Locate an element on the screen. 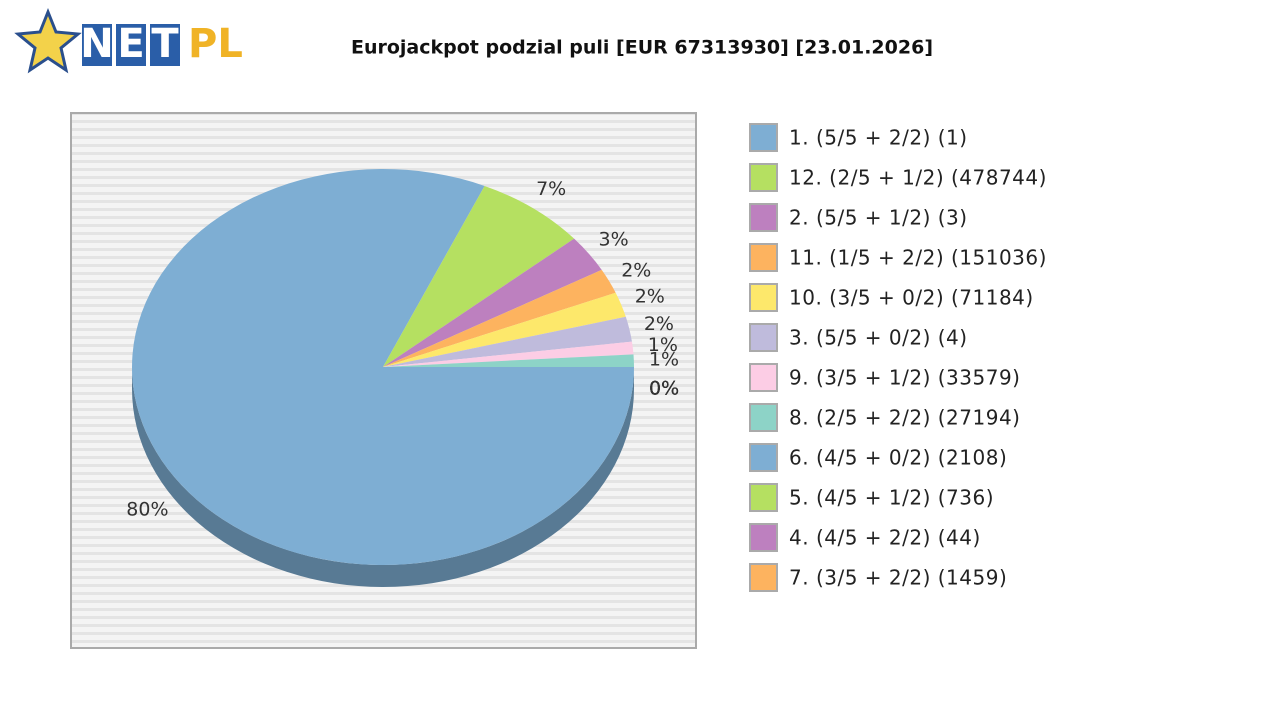  legend-label: 8. (2/5 + 2/2) (27194) is located at coordinates (904, 418).